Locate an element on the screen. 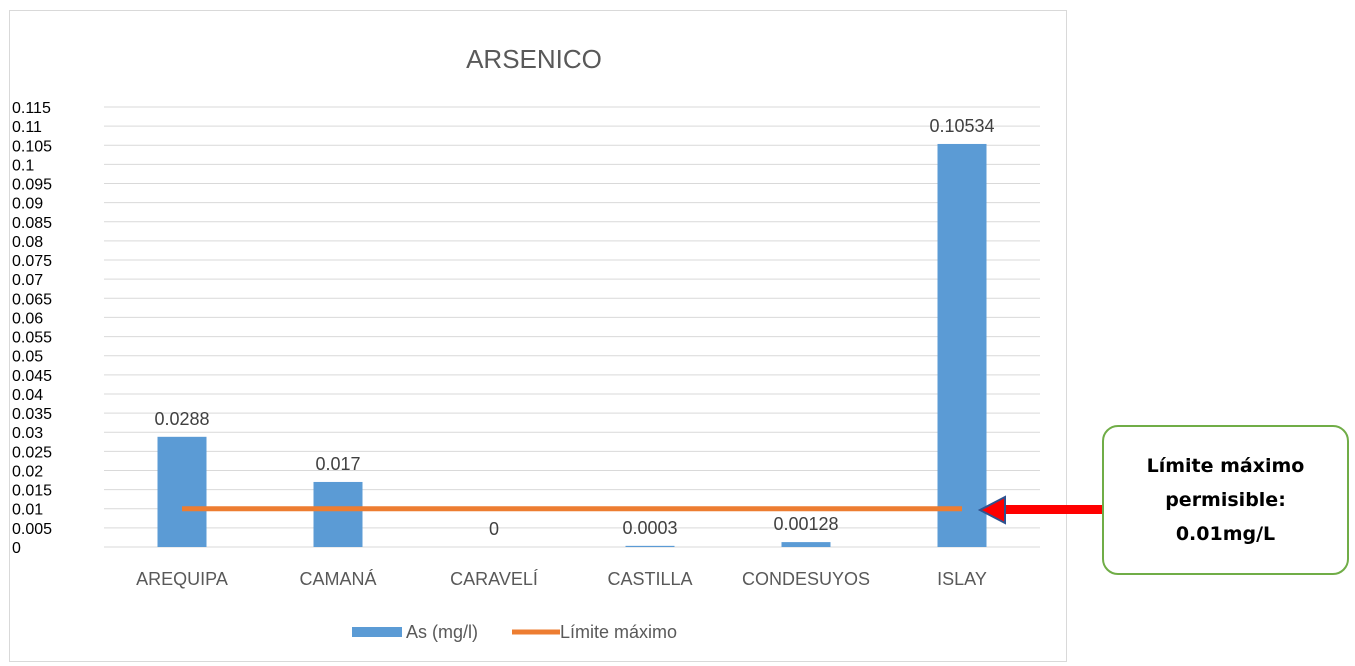  x-category-label: CAMANÁ is located at coordinates (337, 579).